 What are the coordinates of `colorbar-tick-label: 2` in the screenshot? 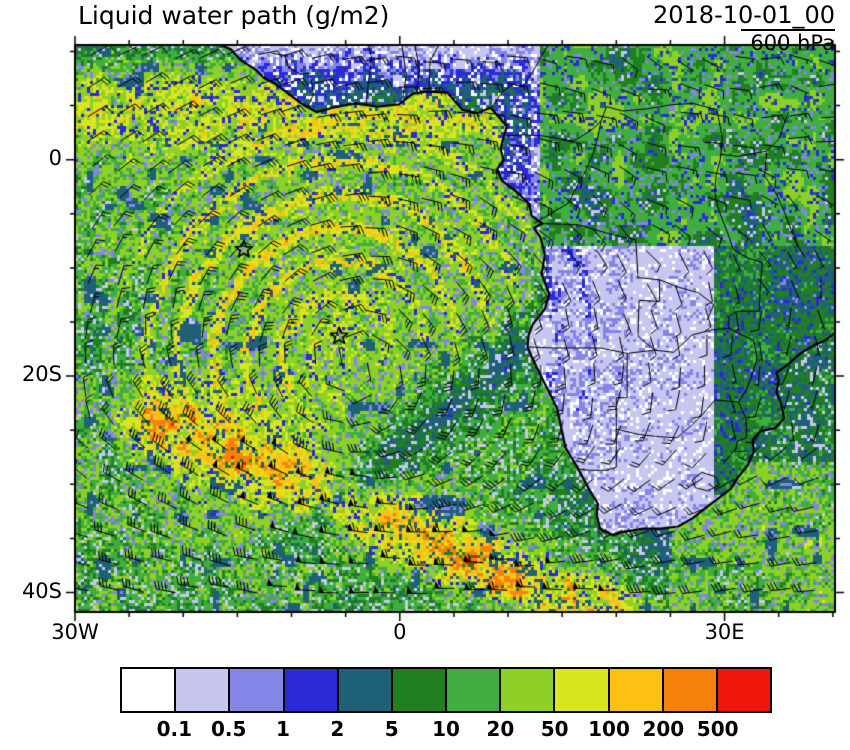 It's located at (337, 729).